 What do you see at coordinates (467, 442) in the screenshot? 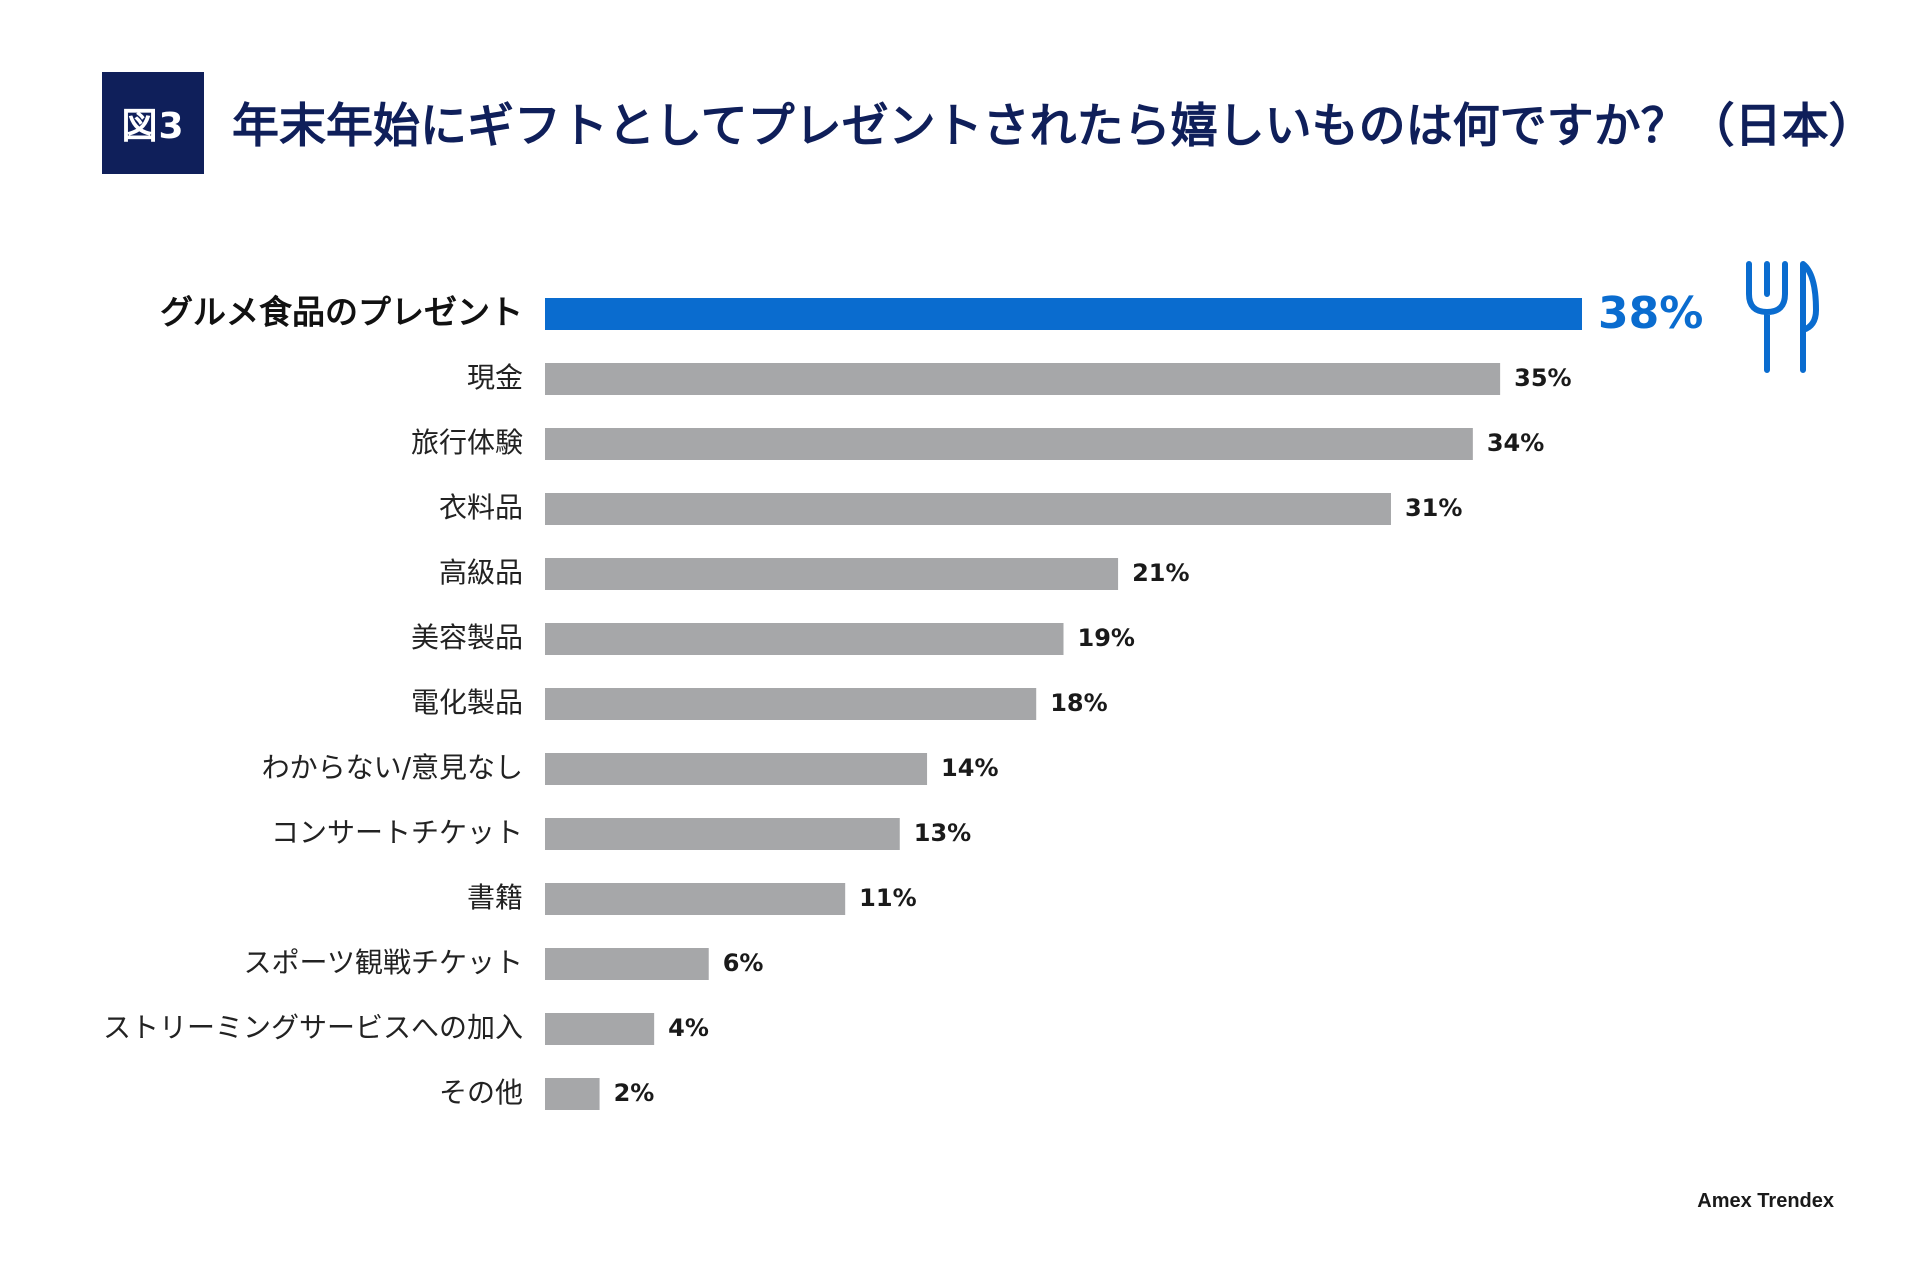
I see `category-label: 旅行体験` at bounding box center [467, 442].